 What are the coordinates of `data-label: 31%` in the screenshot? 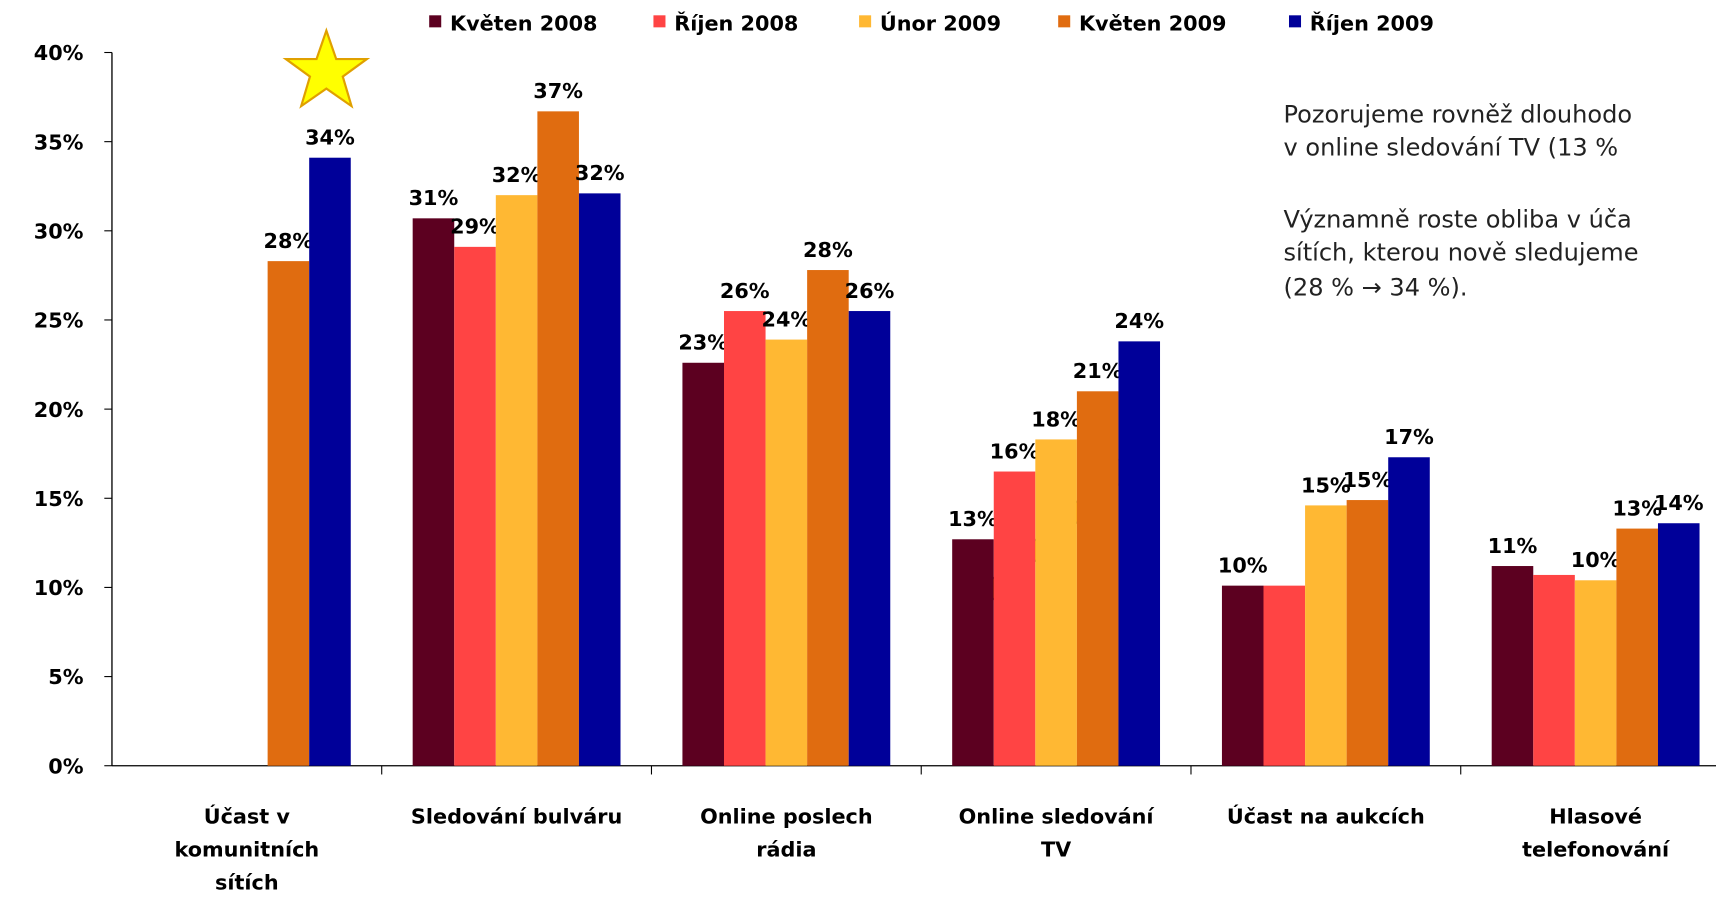 It's located at (434, 198).